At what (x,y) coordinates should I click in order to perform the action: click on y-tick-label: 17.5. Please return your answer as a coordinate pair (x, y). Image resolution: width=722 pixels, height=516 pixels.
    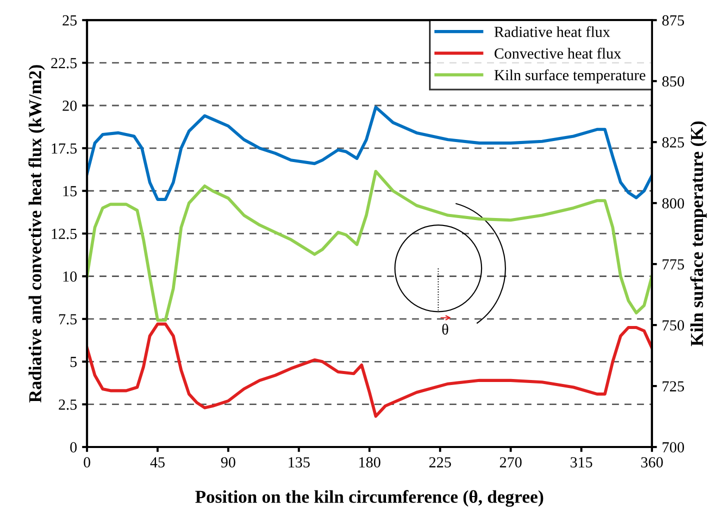
    Looking at the image, I should click on (64, 148).